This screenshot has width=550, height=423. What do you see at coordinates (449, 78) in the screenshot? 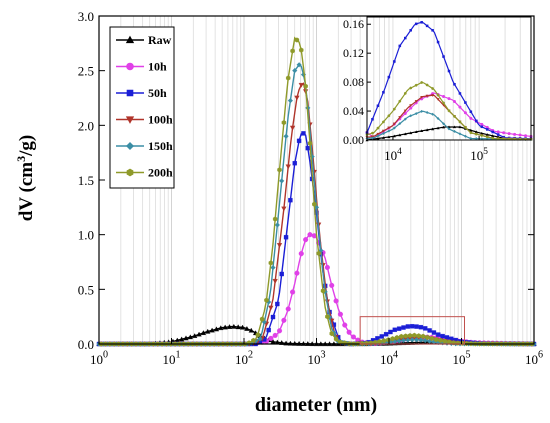
I see `inset-background` at bounding box center [449, 78].